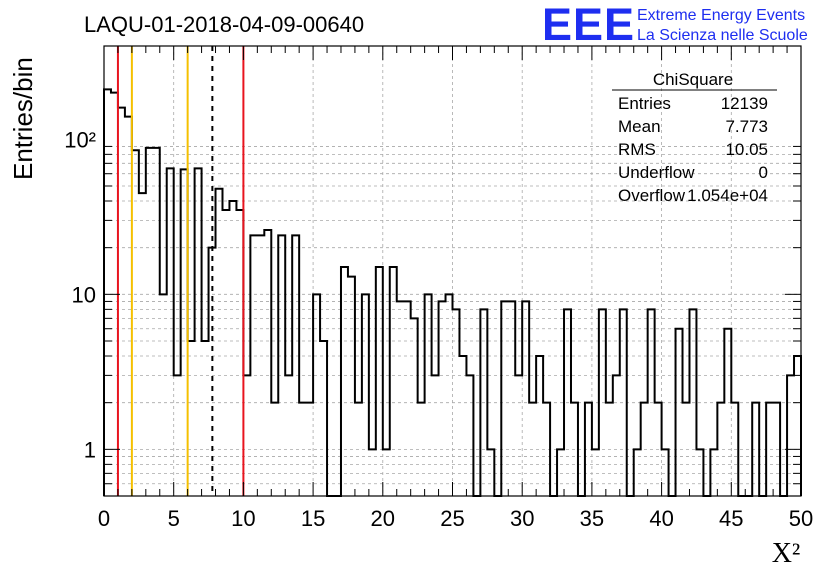  I want to click on x-tick-label: 0, so click(104, 518).